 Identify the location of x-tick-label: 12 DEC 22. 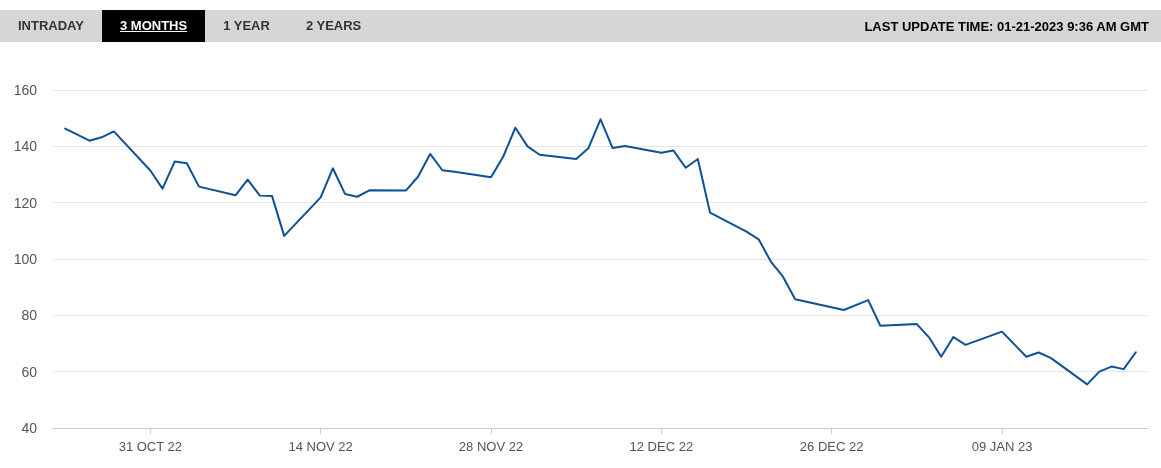
(661, 446).